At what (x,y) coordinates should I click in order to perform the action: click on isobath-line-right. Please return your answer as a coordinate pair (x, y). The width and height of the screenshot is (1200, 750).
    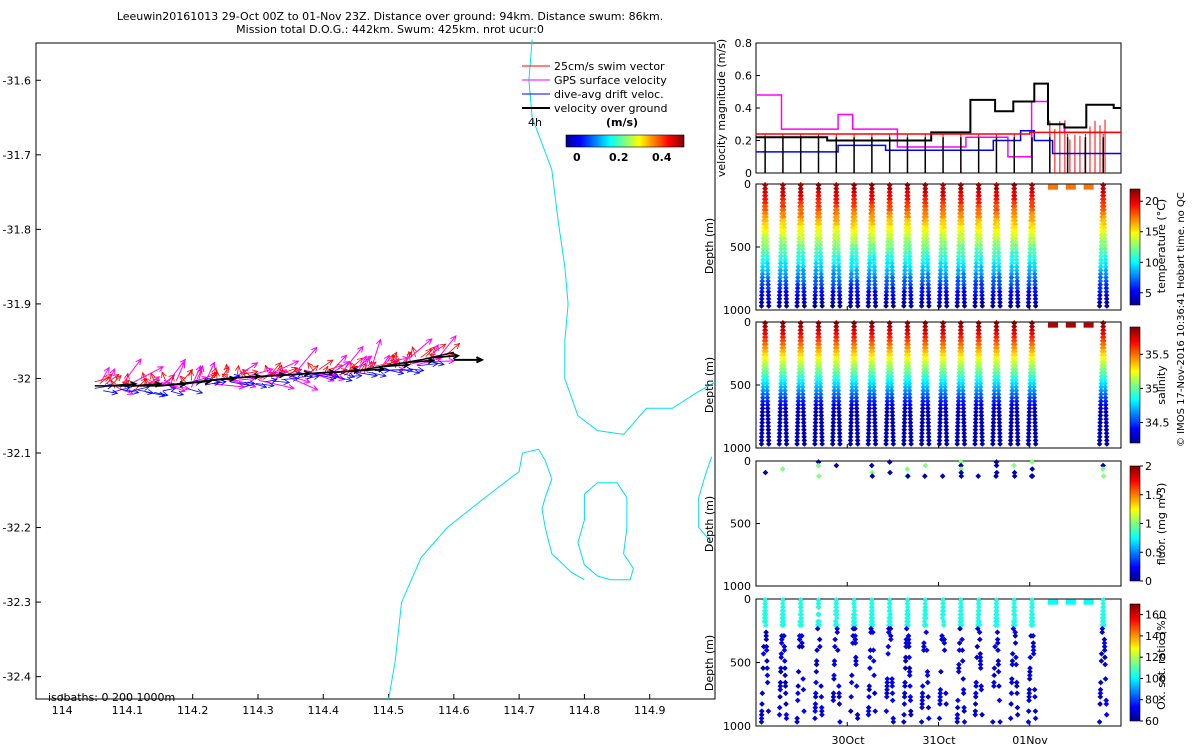
    Looking at the image, I should click on (705, 499).